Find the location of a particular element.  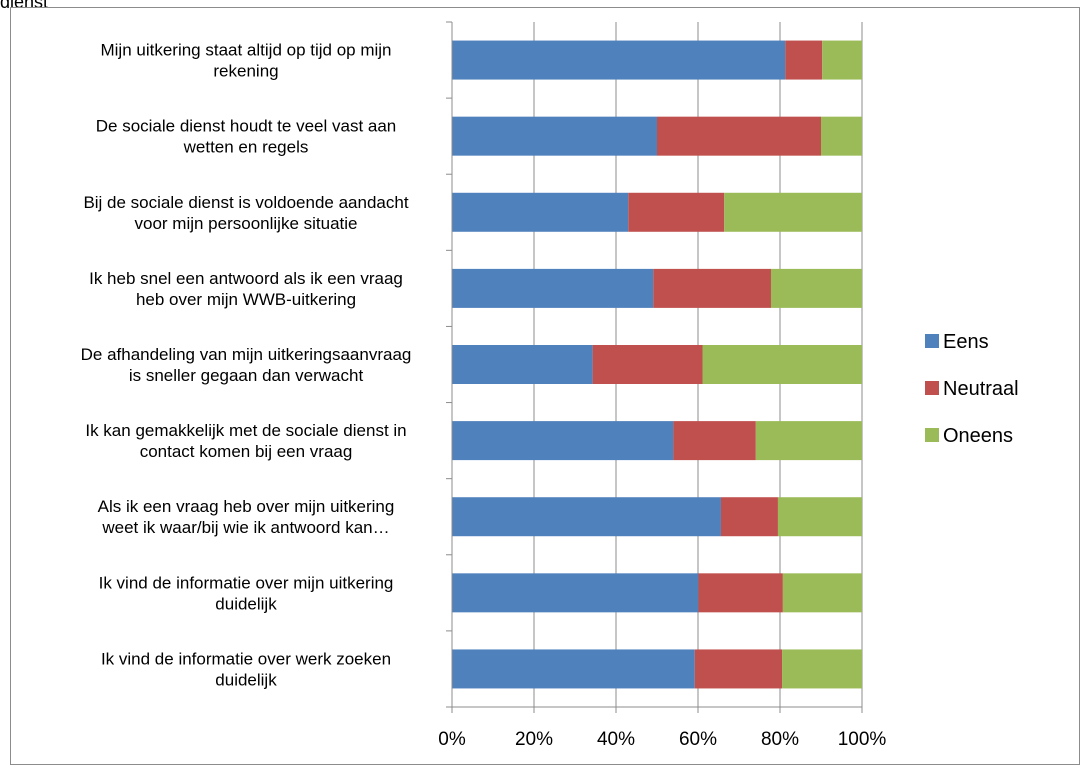

tick-labels: 0% 20% 40% 60% 80% 100% is located at coordinates (662, 739).